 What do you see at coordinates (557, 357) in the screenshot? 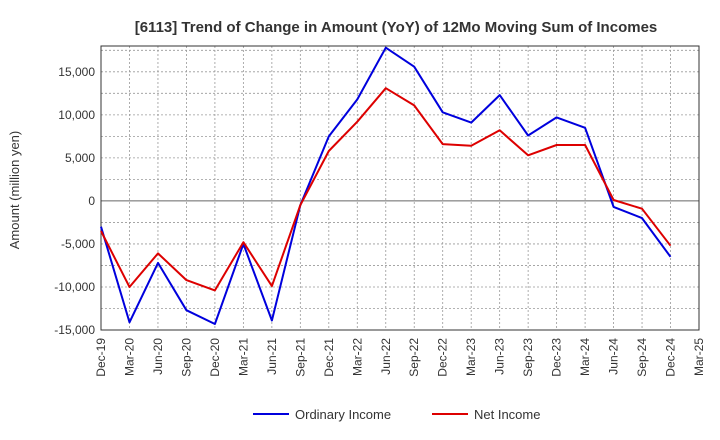
I see `x-tick-label: Dec-23` at bounding box center [557, 357].